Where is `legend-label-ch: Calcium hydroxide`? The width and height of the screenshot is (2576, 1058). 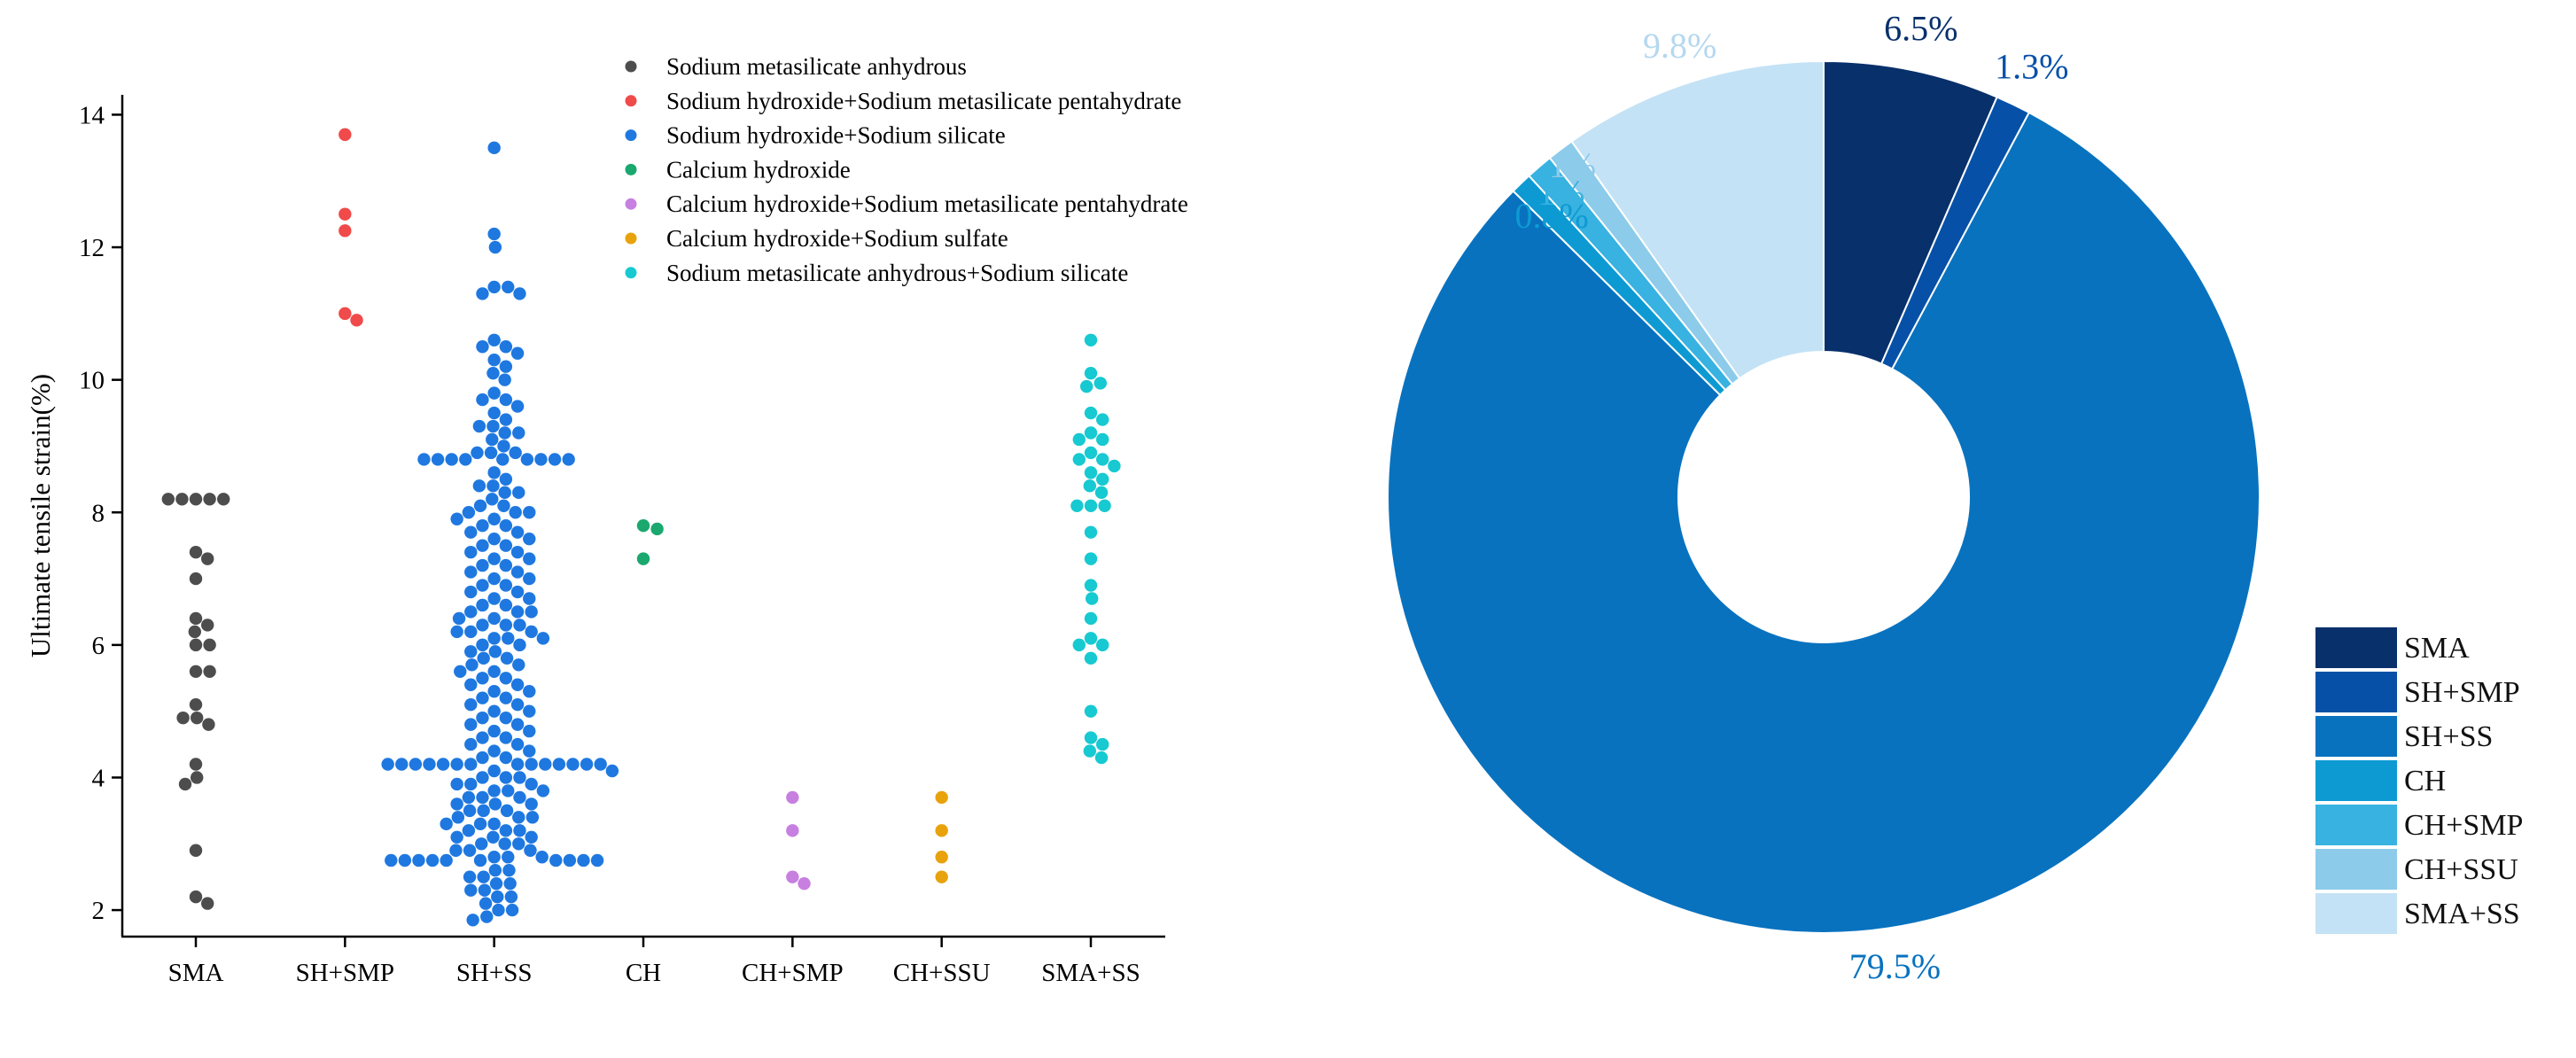 legend-label-ch: Calcium hydroxide is located at coordinates (759, 169).